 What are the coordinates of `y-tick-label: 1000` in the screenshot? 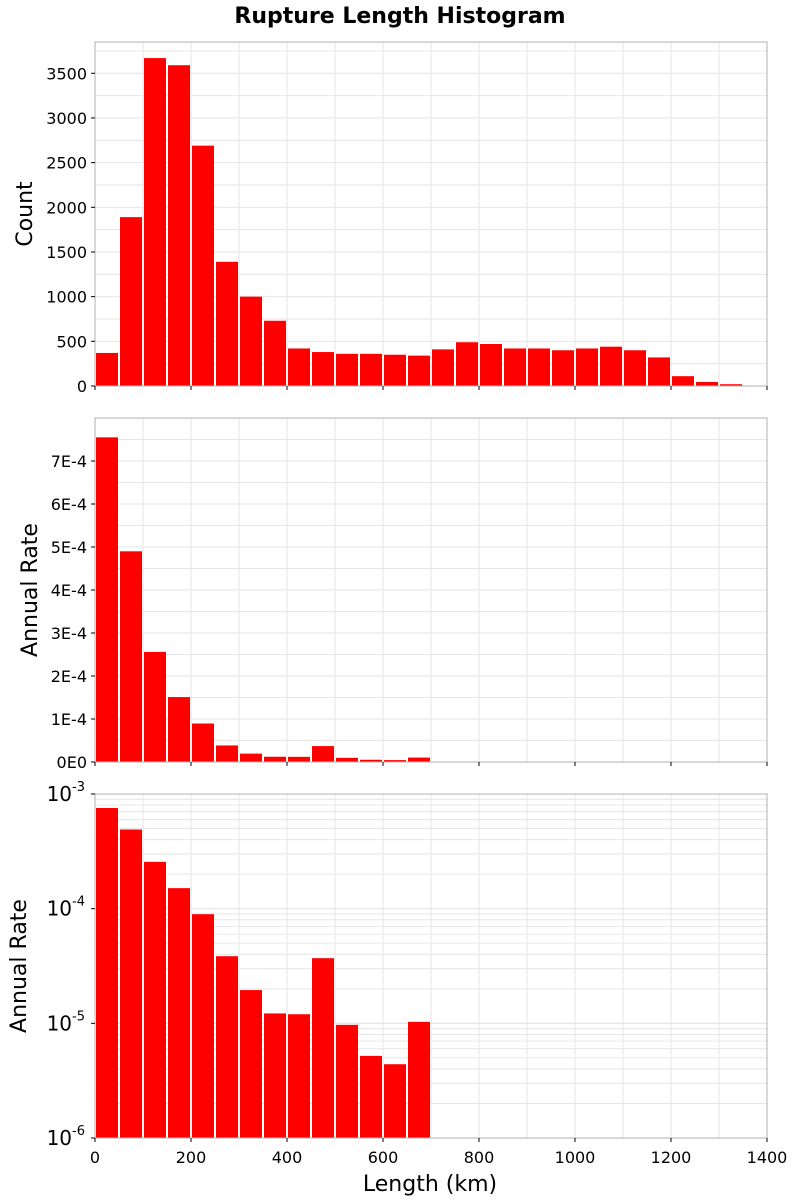 It's located at (66, 297).